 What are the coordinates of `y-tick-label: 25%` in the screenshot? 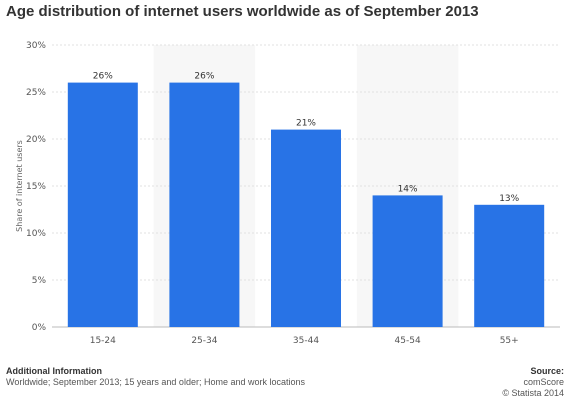 It's located at (36, 93).